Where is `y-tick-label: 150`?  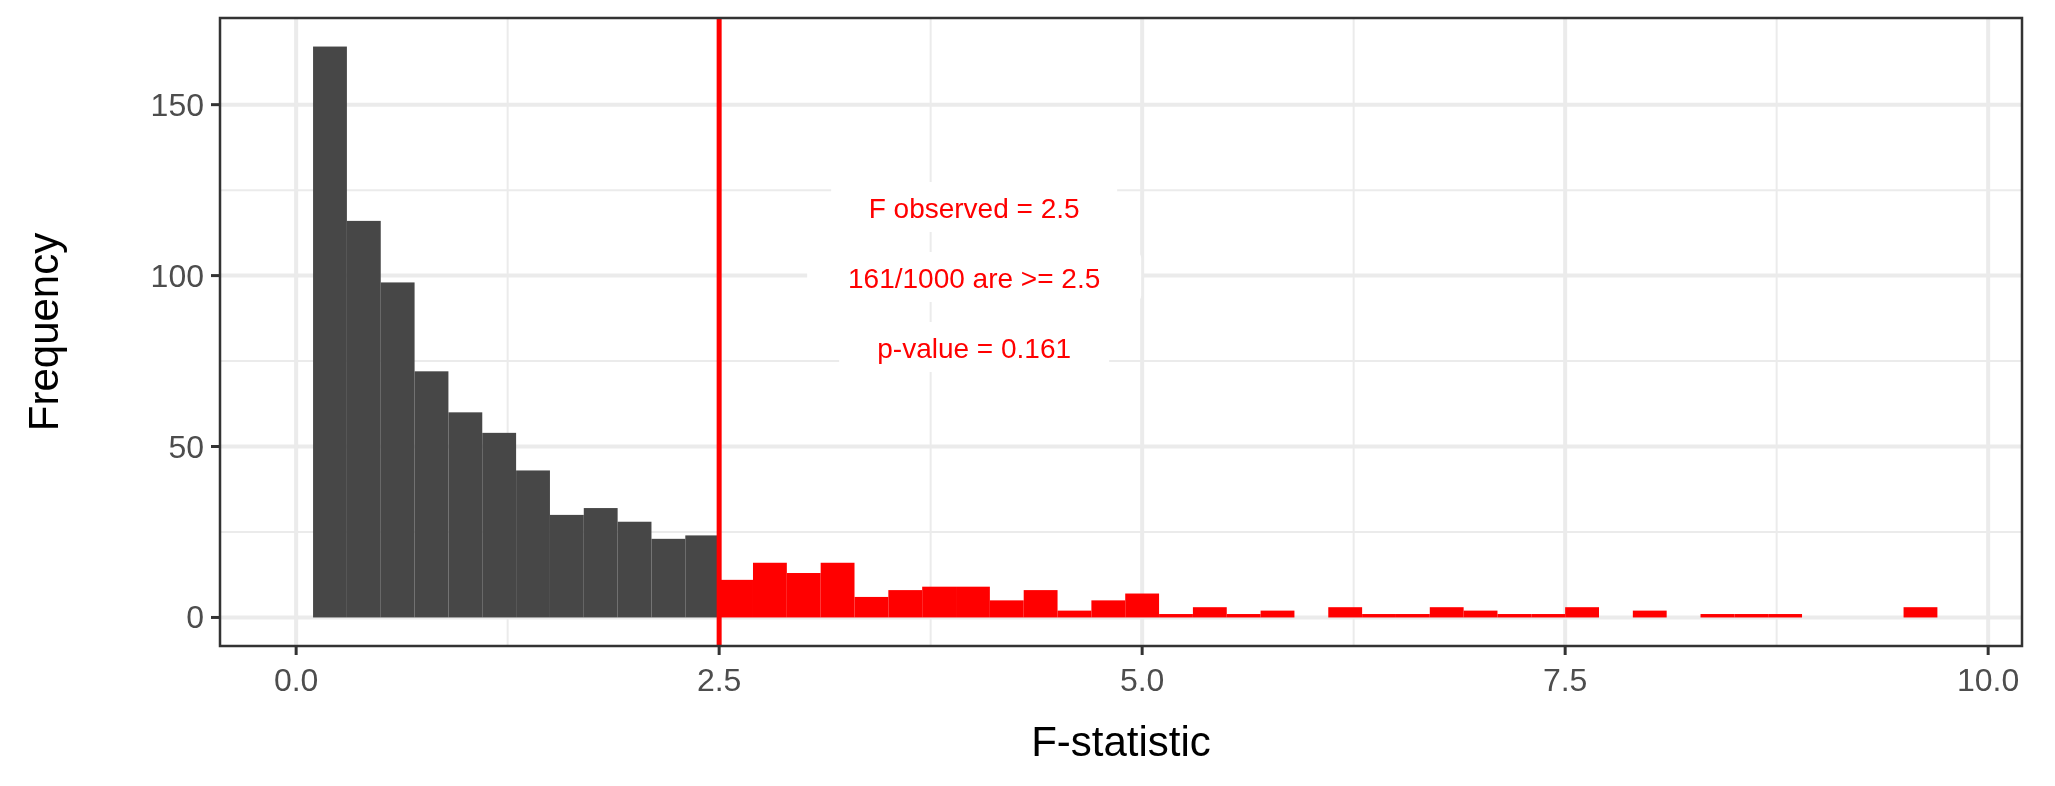 y-tick-label: 150 is located at coordinates (177, 104).